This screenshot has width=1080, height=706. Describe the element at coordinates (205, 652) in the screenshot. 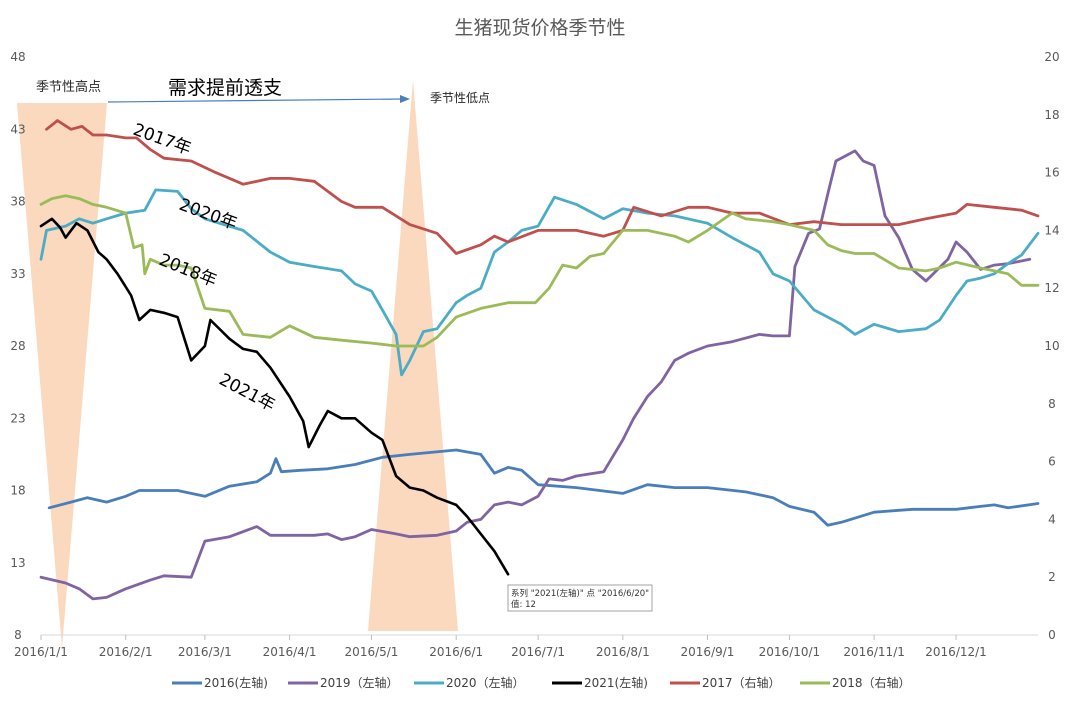

I see `x-tick-label: 2016/3/1` at that location.